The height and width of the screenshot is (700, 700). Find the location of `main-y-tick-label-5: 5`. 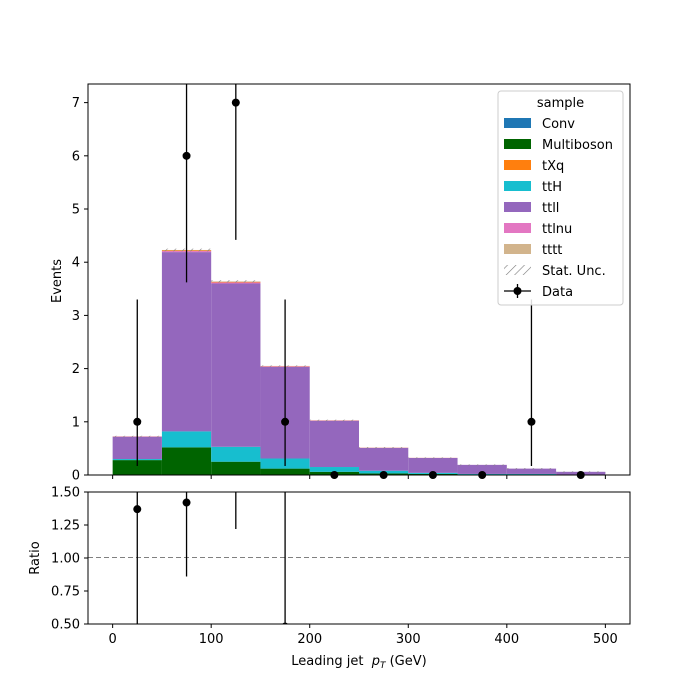

main-y-tick-label-5: 5 is located at coordinates (76, 210).